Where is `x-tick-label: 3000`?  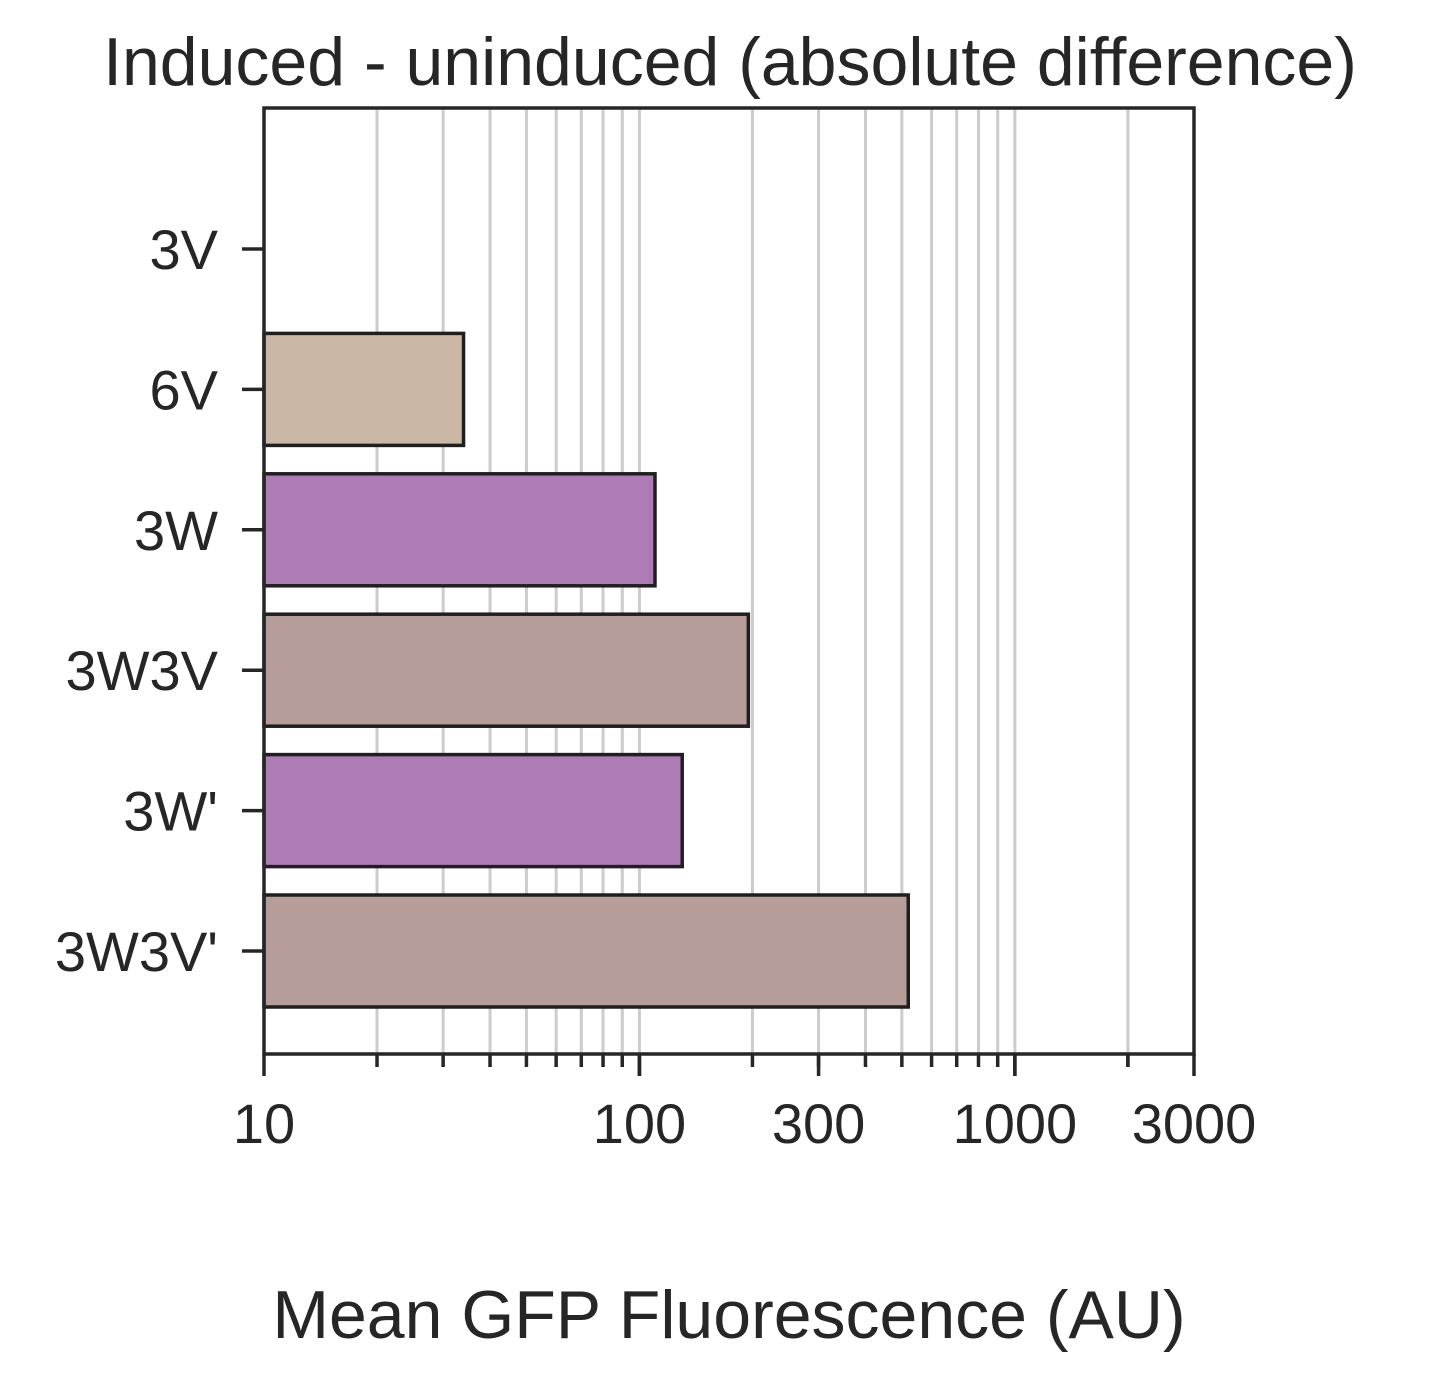 x-tick-label: 3000 is located at coordinates (1194, 1123).